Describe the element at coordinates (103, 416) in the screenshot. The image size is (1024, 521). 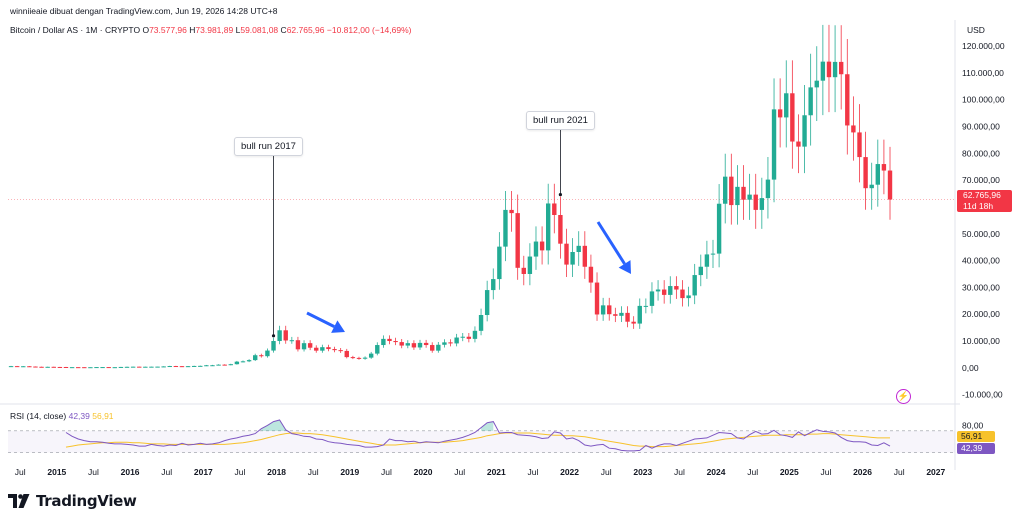
I see `rsi-ma-value: 56,91` at that location.